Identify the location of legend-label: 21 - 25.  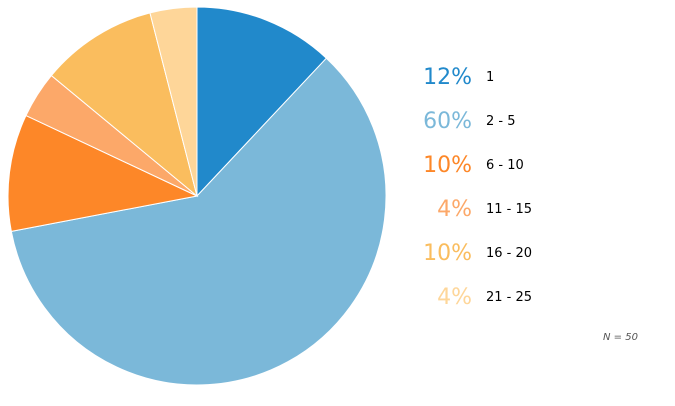
(509, 297).